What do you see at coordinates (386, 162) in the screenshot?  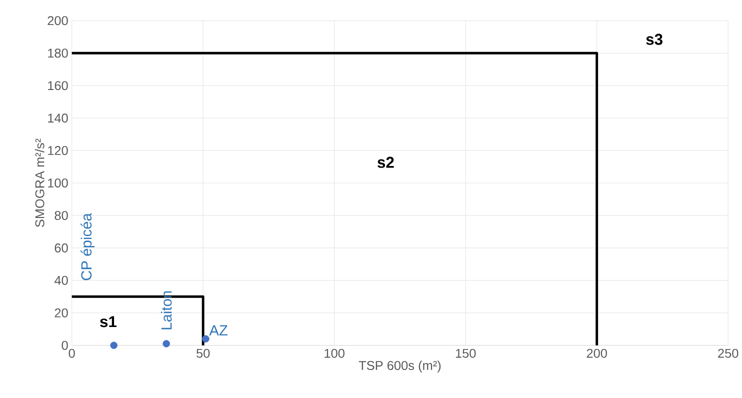 I see `annotation: s2` at bounding box center [386, 162].